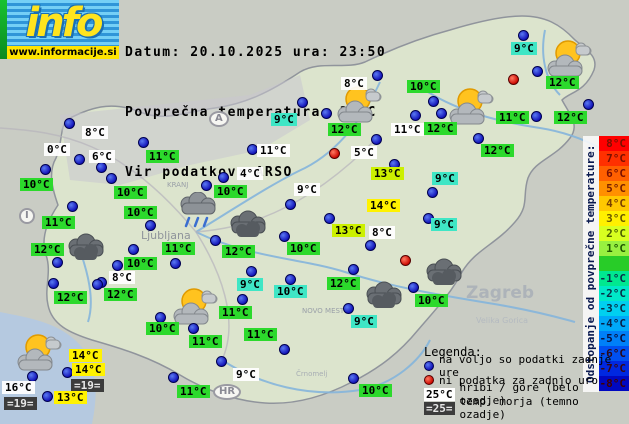 This screenshot has width=629, height=424. Describe the element at coordinates (453, 352) in the screenshot. I see `legend-title: Legenda:` at that location.